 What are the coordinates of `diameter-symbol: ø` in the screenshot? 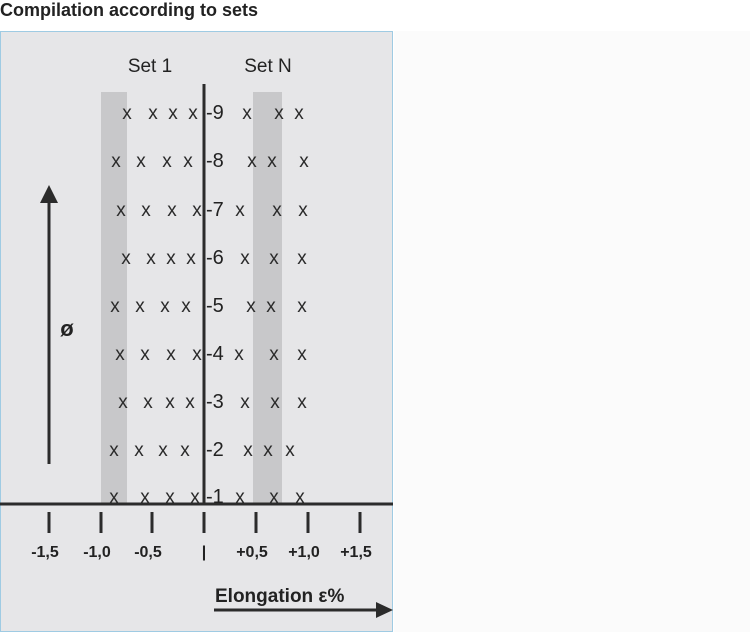 It's located at (67, 328).